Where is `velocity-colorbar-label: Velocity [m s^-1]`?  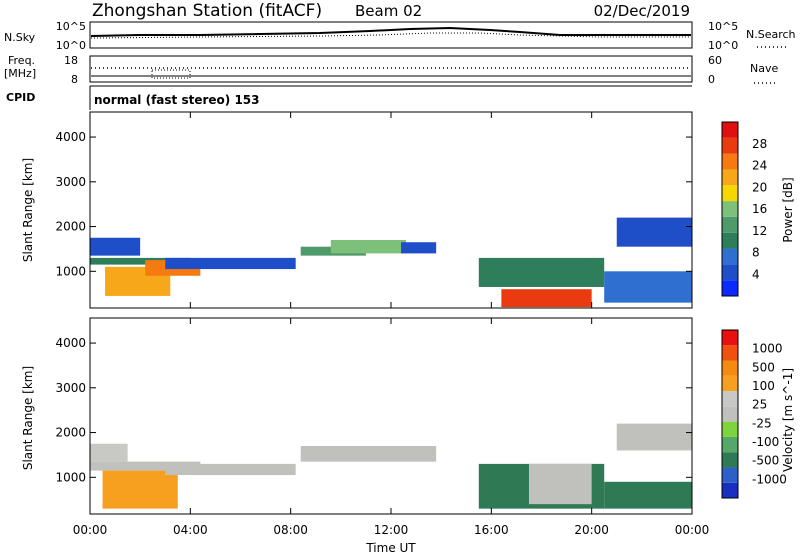
velocity-colorbar-label: Velocity [m s^-1] is located at coordinates (788, 420).